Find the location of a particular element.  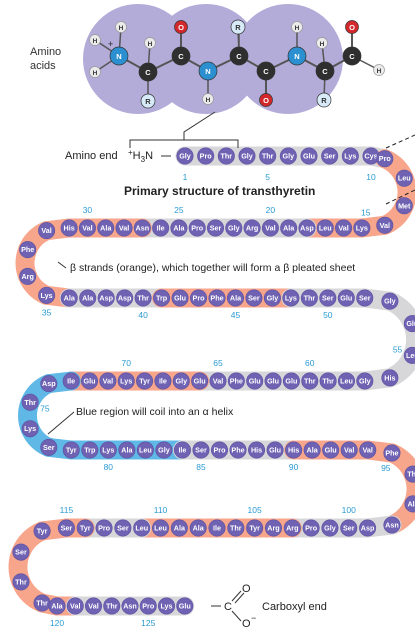

residue-bead: Gly is located at coordinates (390, 301).